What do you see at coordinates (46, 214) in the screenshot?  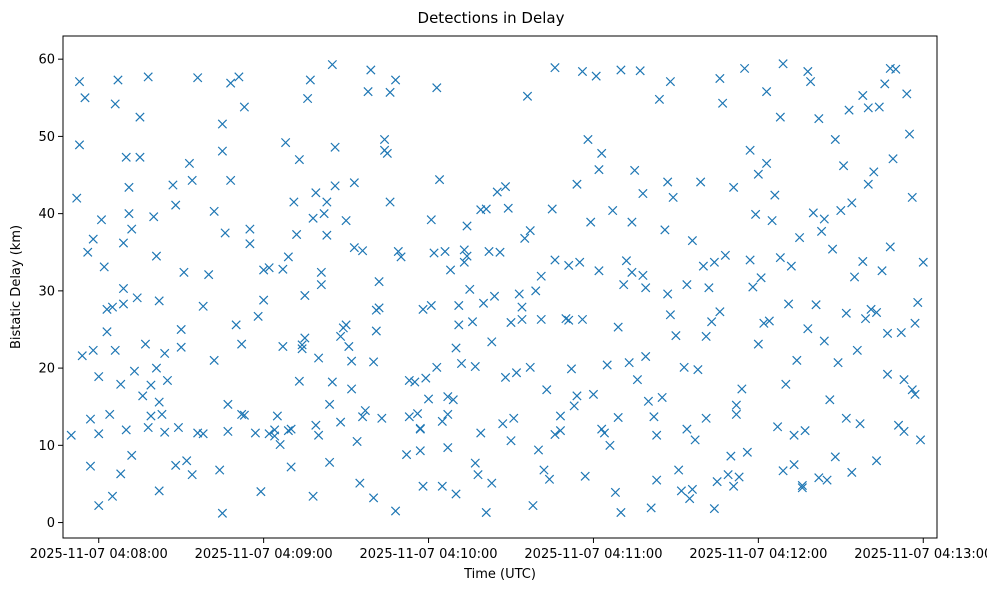 I see `y-tick-label: 40` at bounding box center [46, 214].